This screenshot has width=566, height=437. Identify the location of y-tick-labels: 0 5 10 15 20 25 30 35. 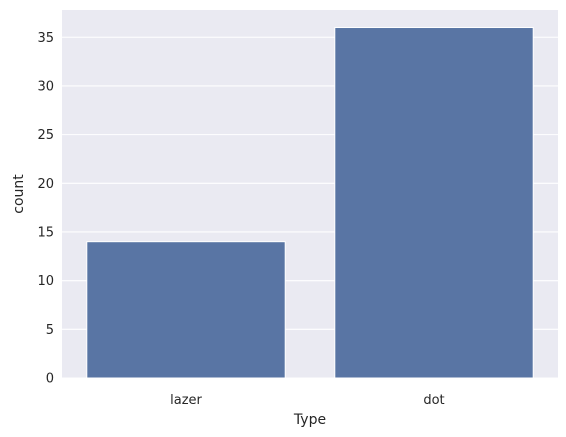
(45, 209).